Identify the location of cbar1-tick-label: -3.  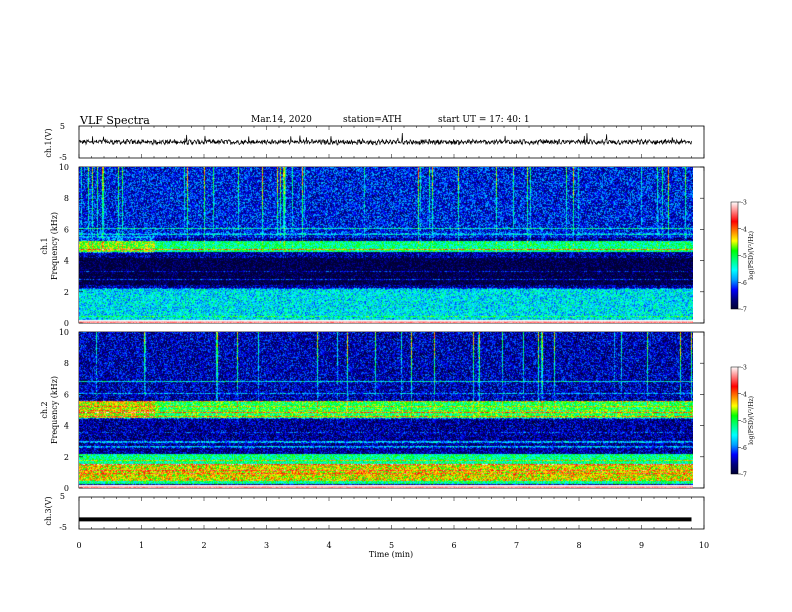
(744, 203).